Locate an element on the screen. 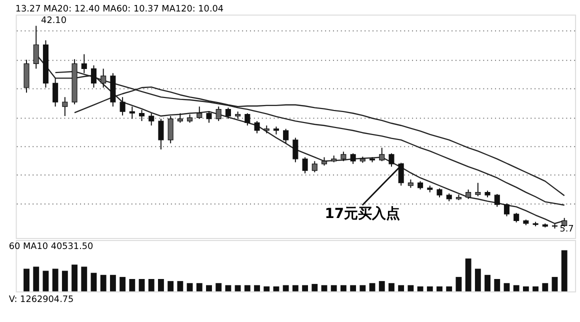 The height and width of the screenshot is (322, 580). text: V: 1262904.75 is located at coordinates (41, 300).